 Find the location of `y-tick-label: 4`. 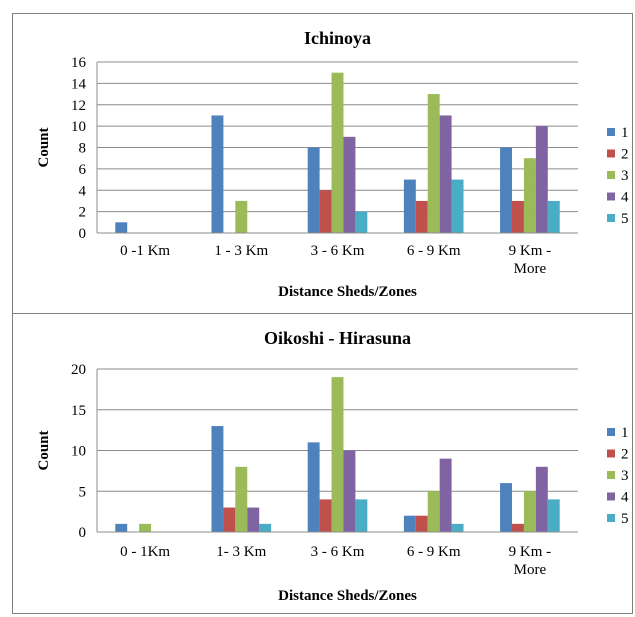

y-tick-label: 4 is located at coordinates (83, 191).